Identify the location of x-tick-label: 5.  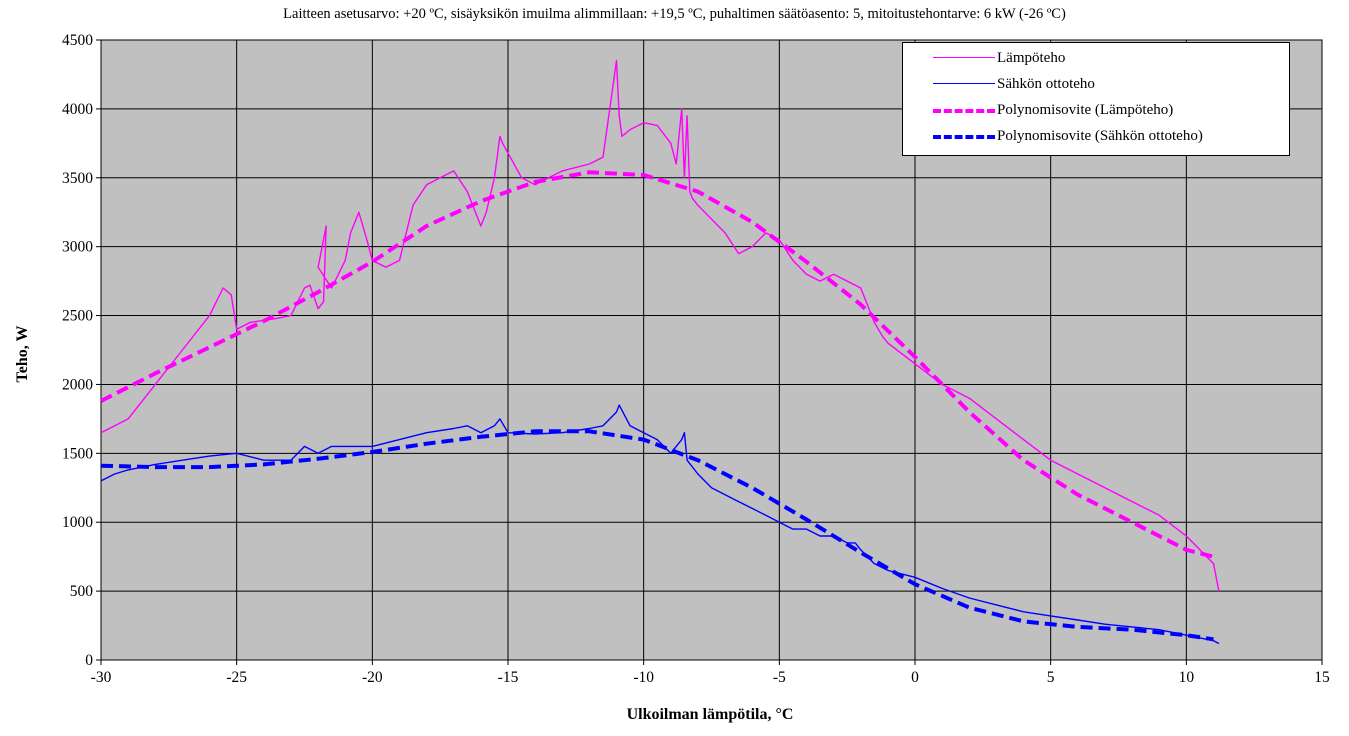
(1051, 677).